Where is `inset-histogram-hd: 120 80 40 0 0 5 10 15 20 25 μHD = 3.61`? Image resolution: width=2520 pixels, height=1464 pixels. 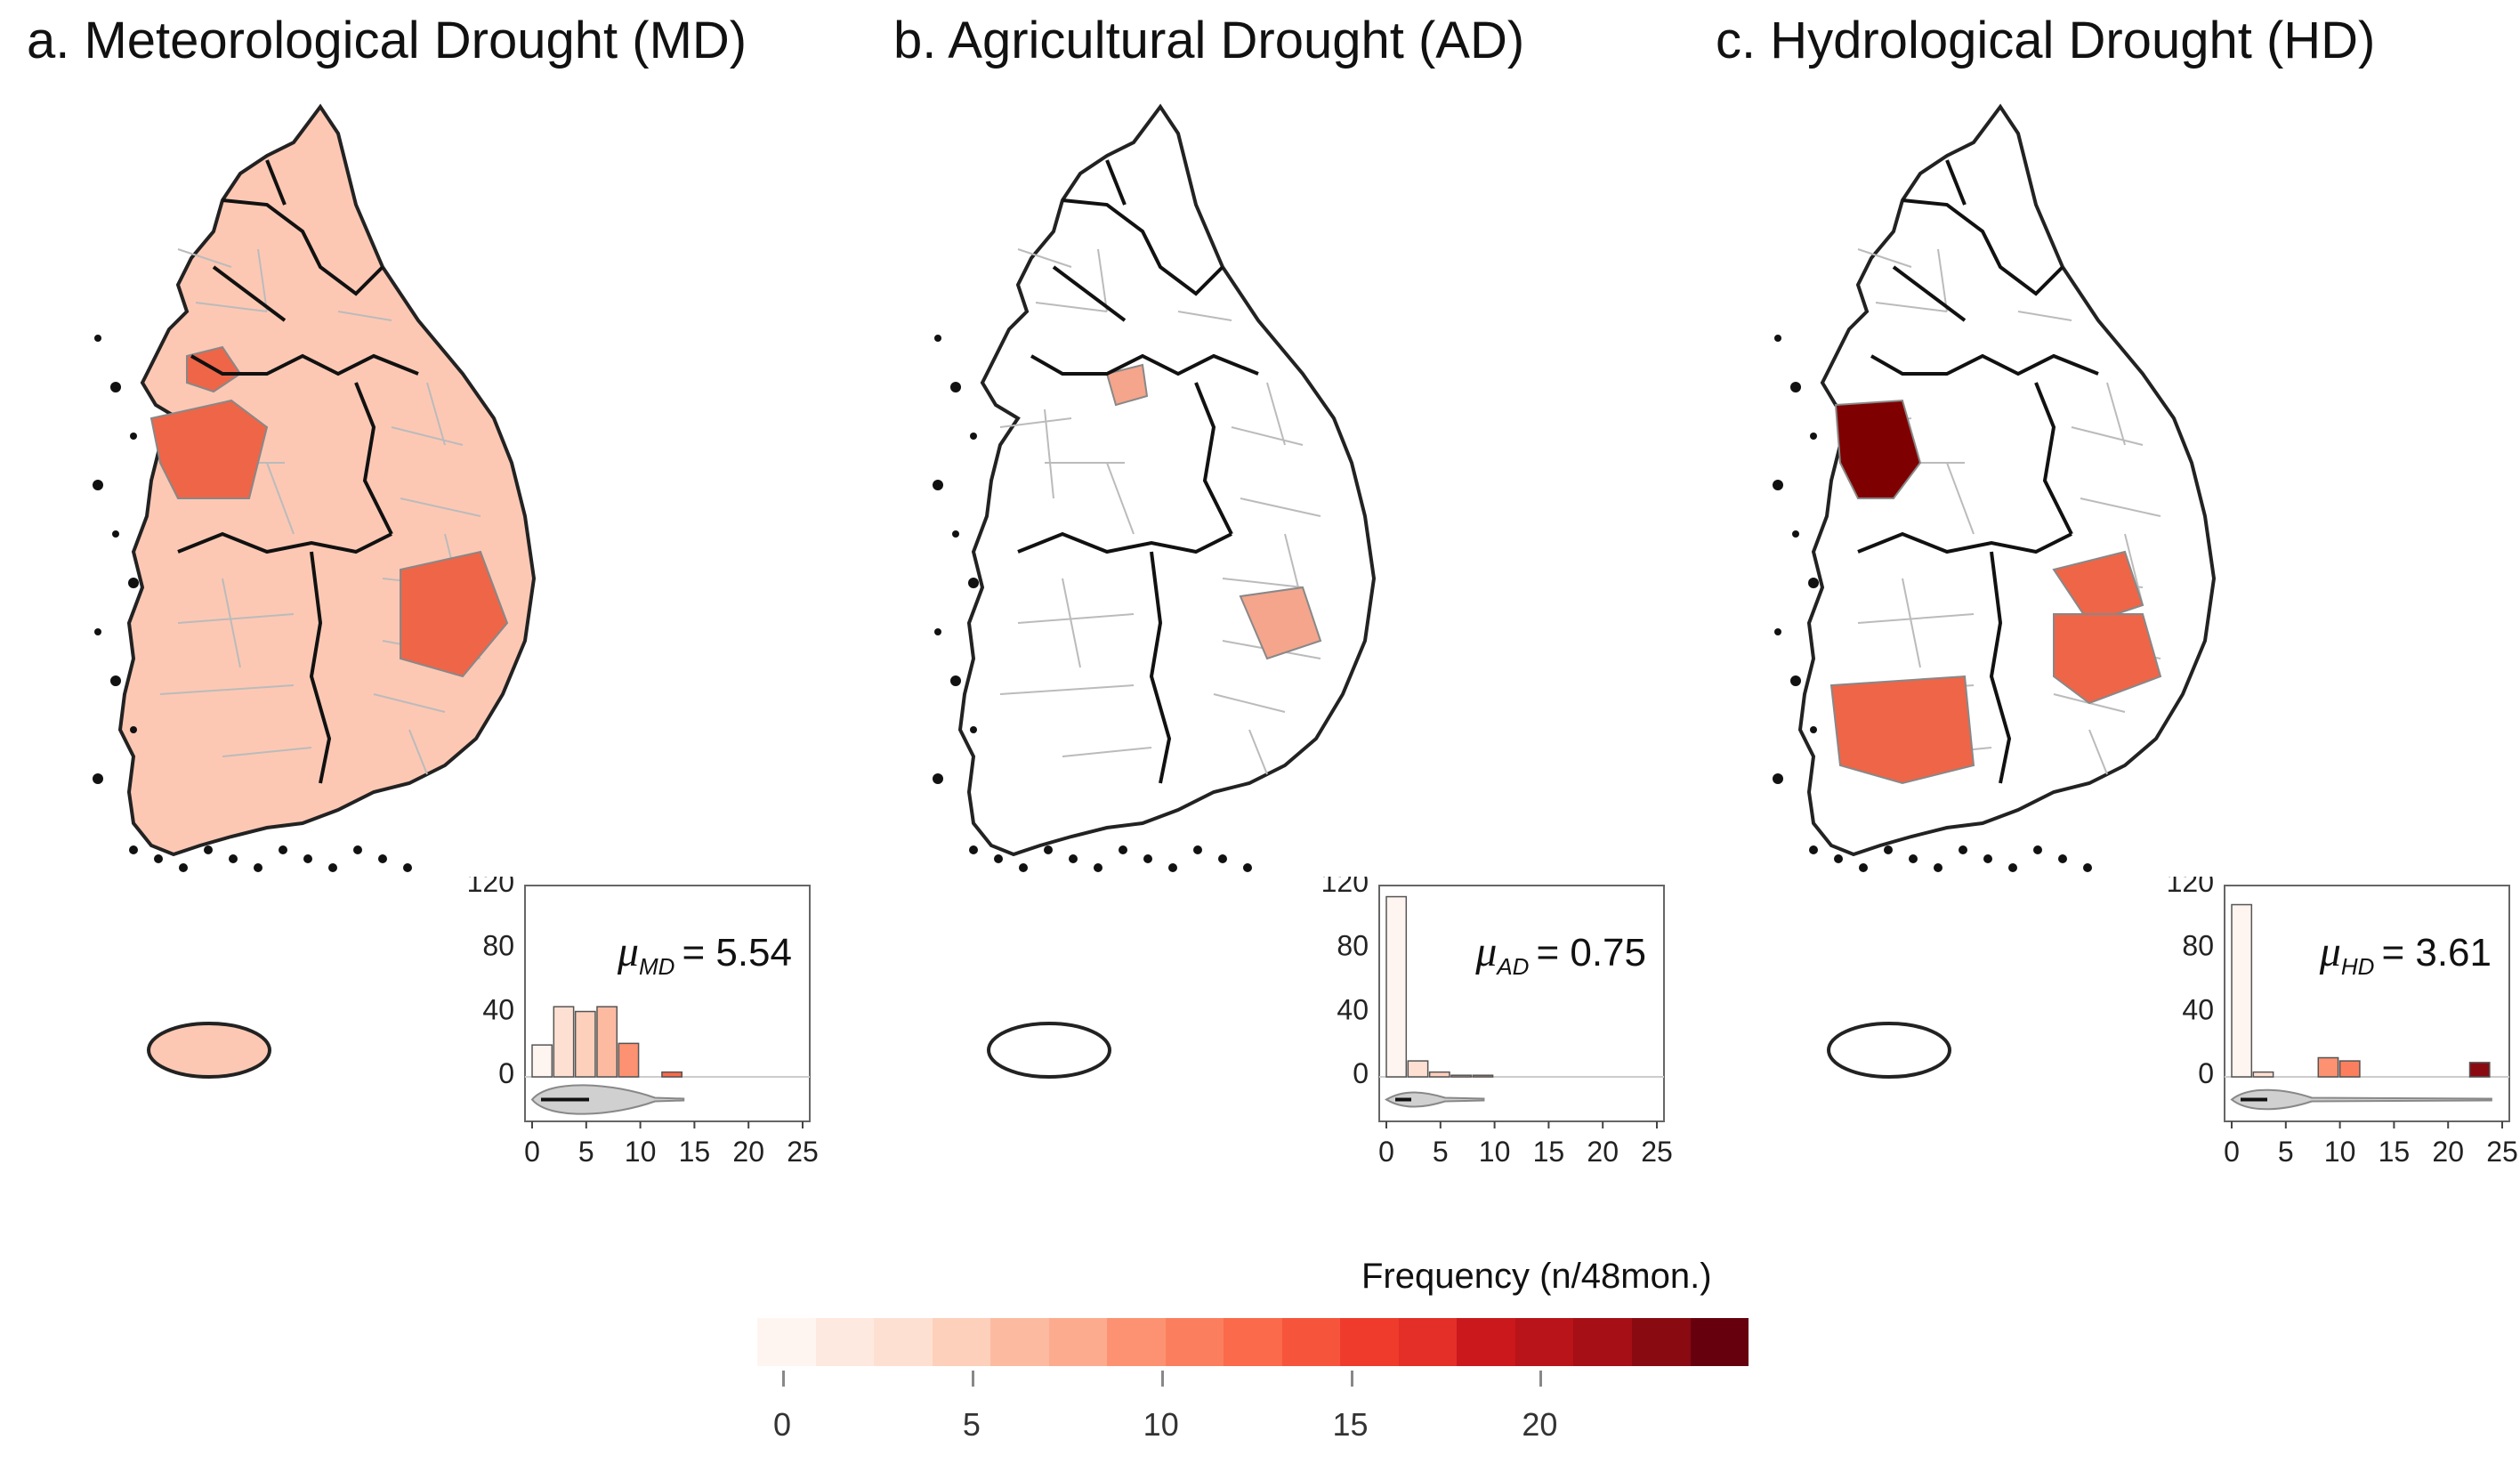
inset-histogram-hd: 120 80 40 0 0 5 10 15 20 25 μHD = 3.61 is located at coordinates (2342, 1022).